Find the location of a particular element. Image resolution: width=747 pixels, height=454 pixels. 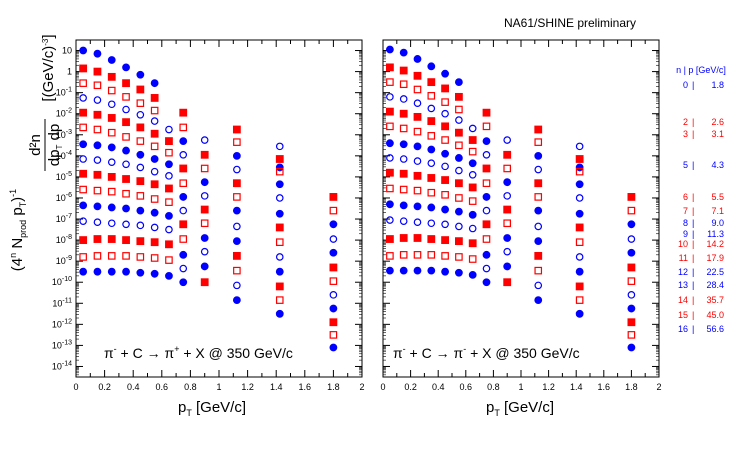

legend-p: 35.7 is located at coordinates (715, 300).